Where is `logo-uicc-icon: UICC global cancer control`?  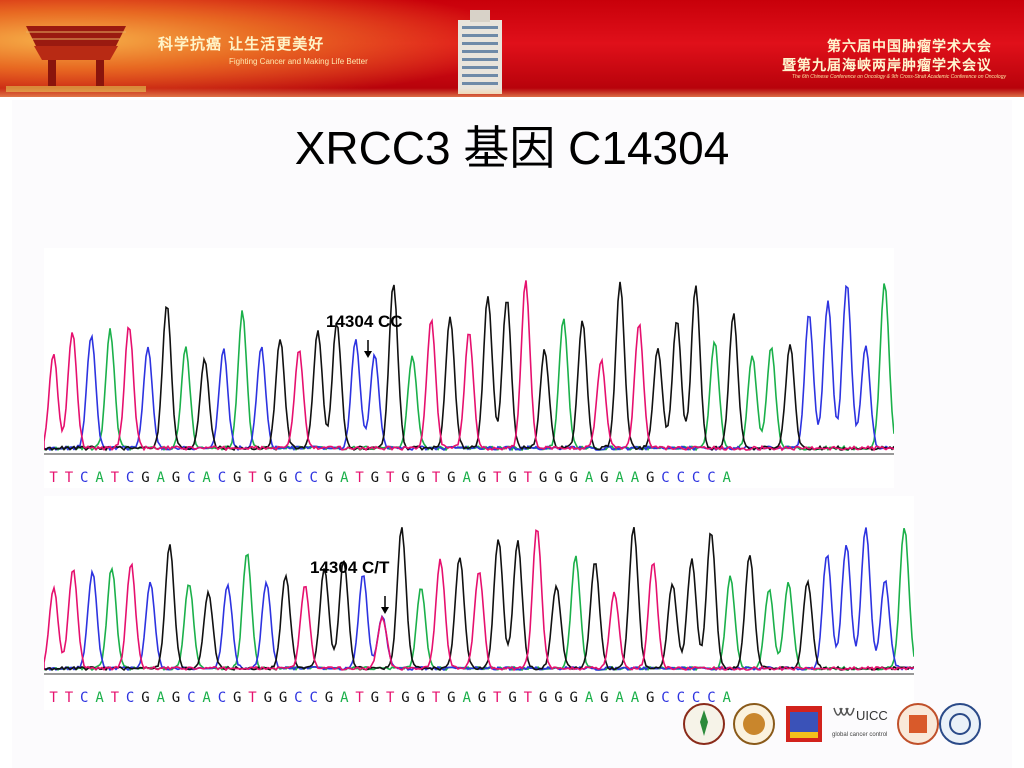 logo-uicc-icon: UICC global cancer control is located at coordinates (860, 722).